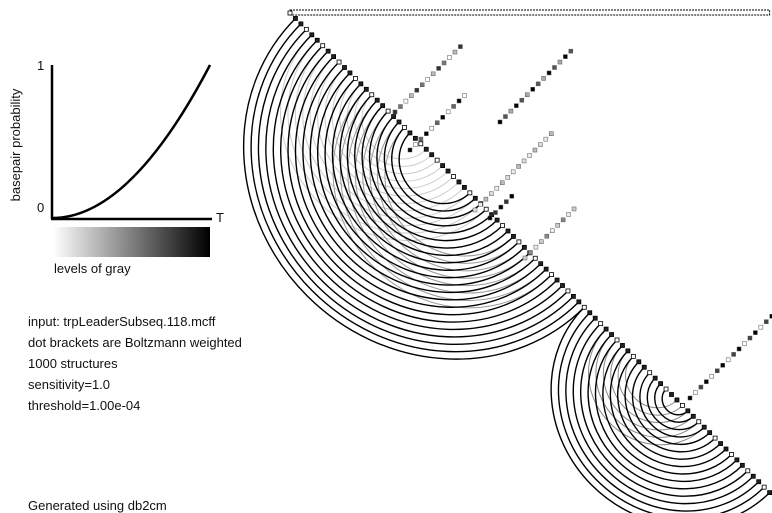  I want to click on legend-x-label: T, so click(220, 217).